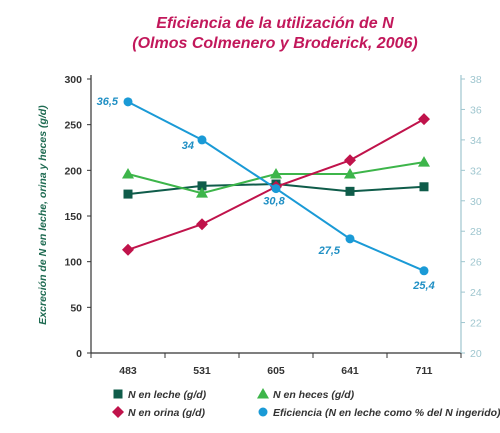 The width and height of the screenshot is (500, 433). Describe the element at coordinates (314, 395) in the screenshot. I see `legend-label: N en heces (g/d)` at that location.